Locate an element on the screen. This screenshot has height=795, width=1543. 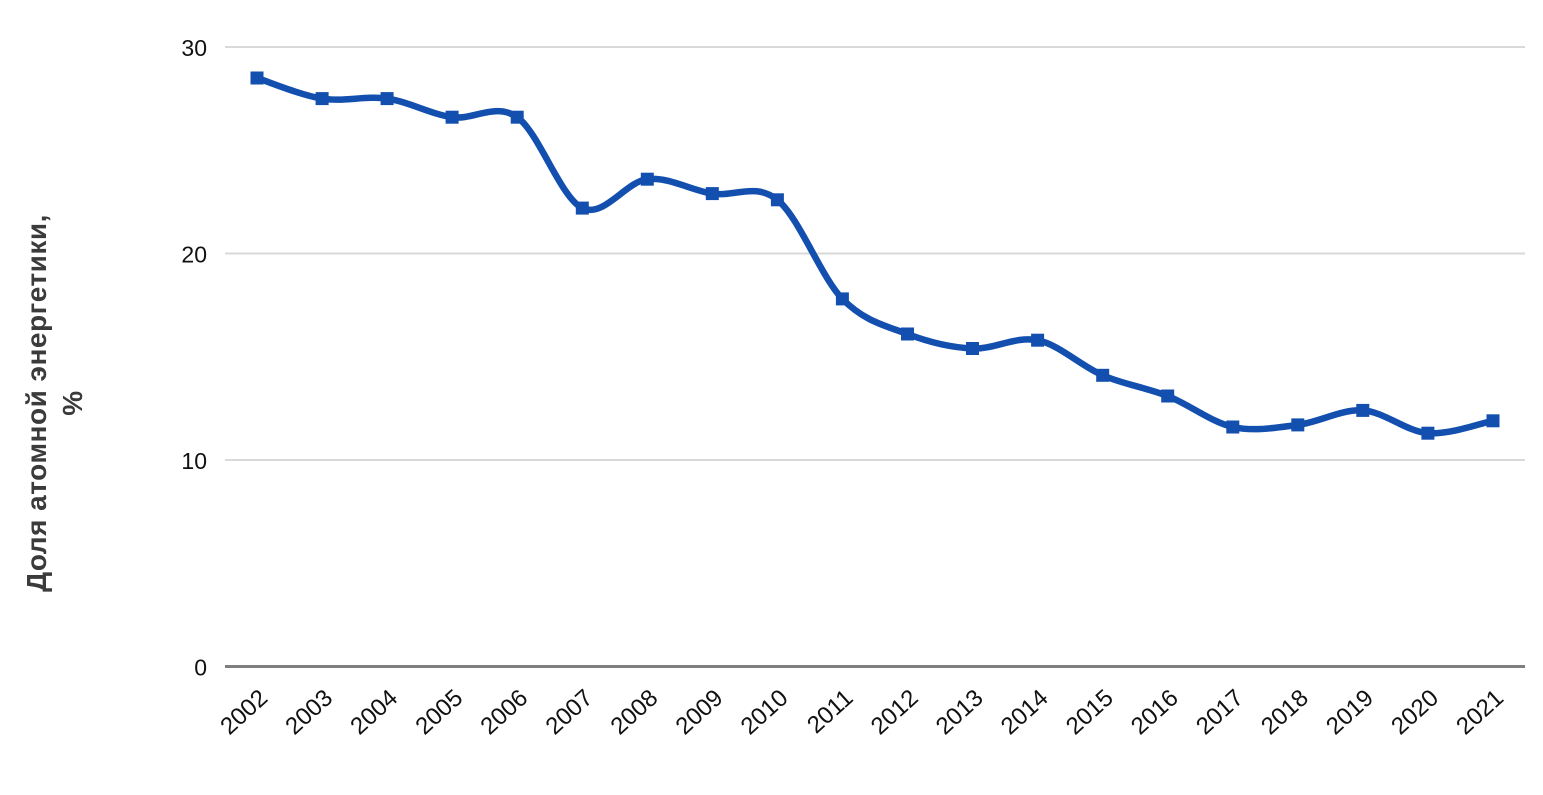
x-tick-label-2015: 2015 is located at coordinates (1090, 712).